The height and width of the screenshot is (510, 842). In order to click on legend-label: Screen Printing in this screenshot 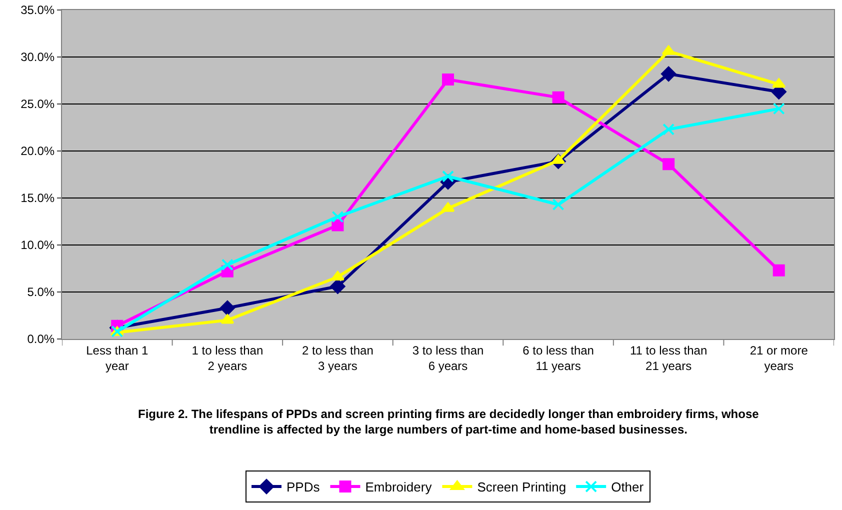, I will do `click(521, 487)`.